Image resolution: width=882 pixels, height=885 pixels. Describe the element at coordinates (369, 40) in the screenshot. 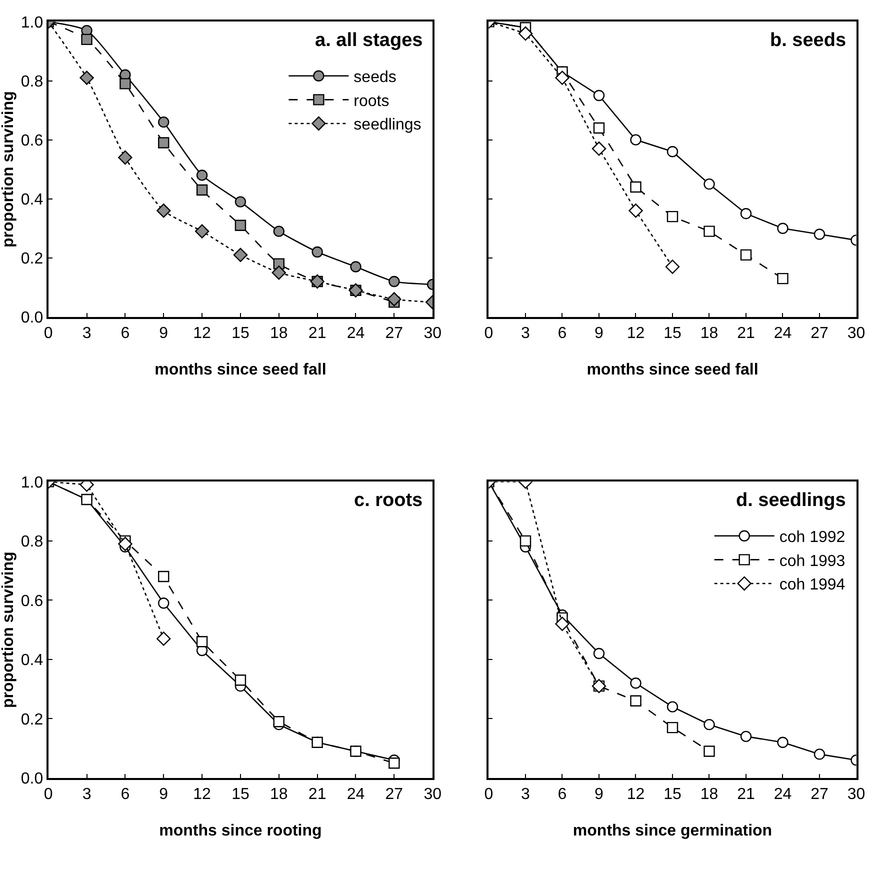

I see `text: a. all stages` at that location.